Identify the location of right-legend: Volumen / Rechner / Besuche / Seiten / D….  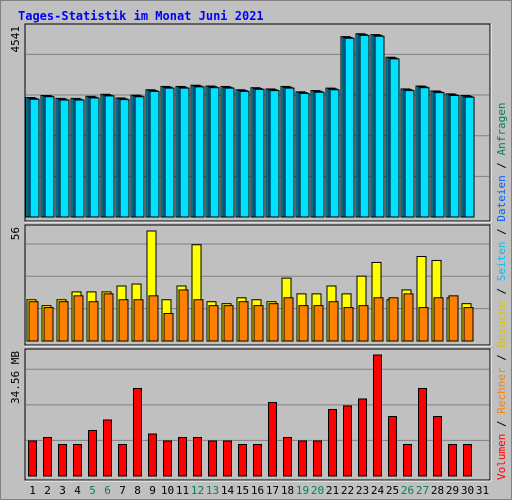
(501, 291).